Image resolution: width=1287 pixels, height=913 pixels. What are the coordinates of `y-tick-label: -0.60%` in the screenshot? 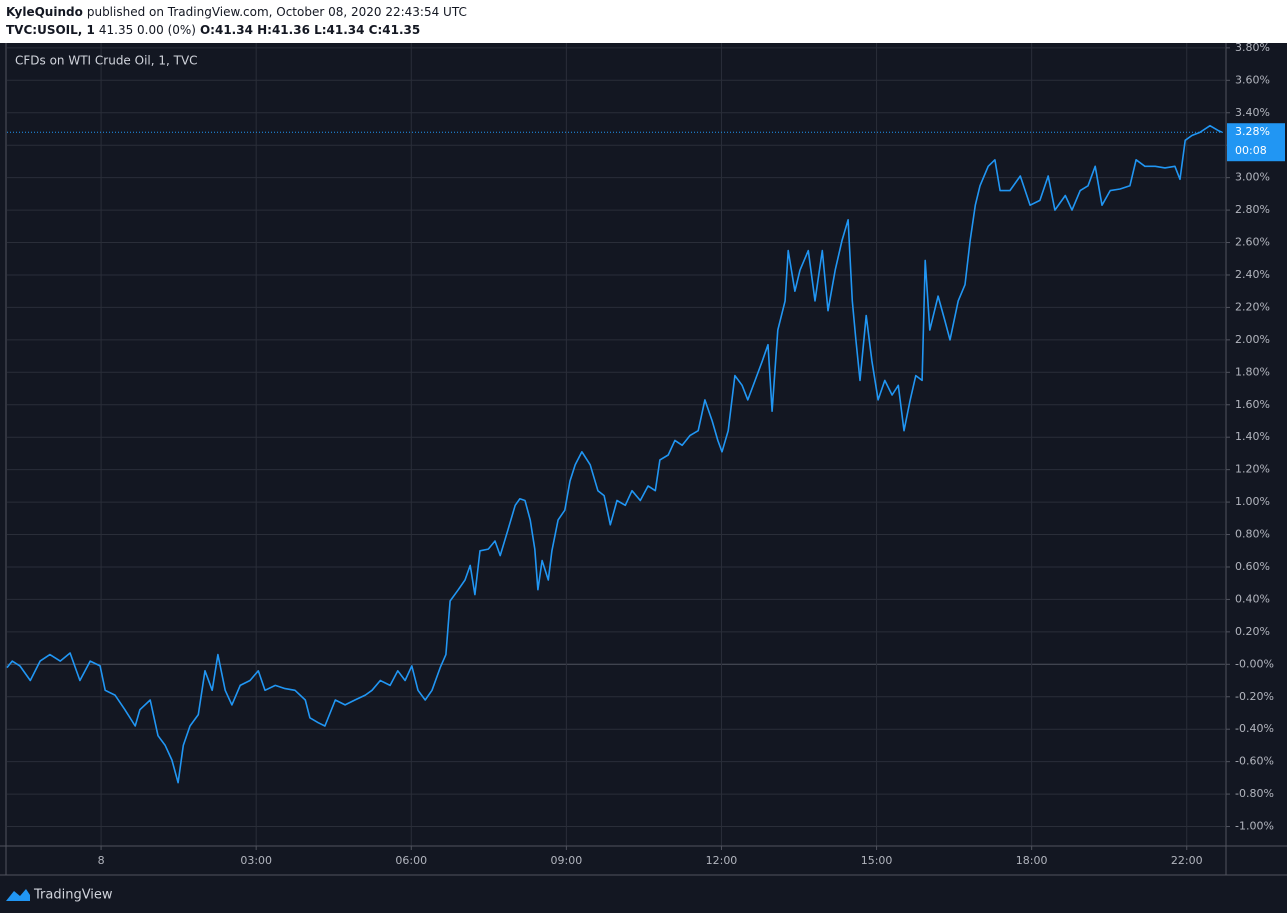 It's located at (1254, 761).